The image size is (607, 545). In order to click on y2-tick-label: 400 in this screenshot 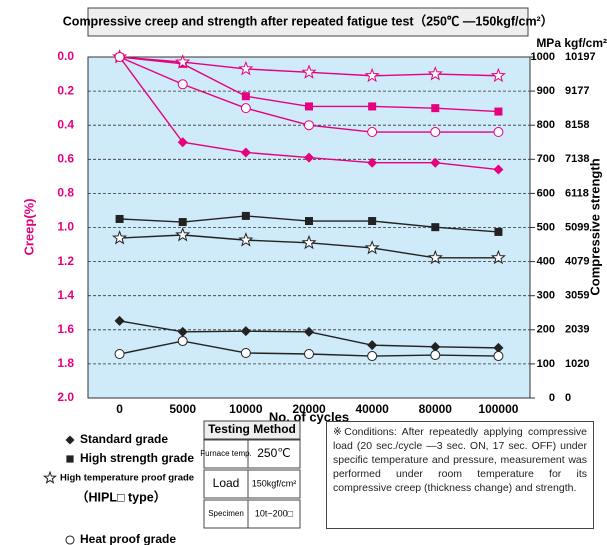, I will do `click(546, 262)`.